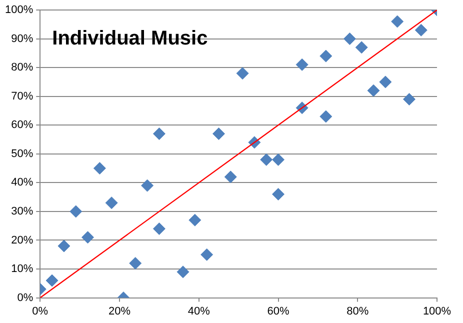  I want to click on y-tick-label: 10%, so click(22, 269).